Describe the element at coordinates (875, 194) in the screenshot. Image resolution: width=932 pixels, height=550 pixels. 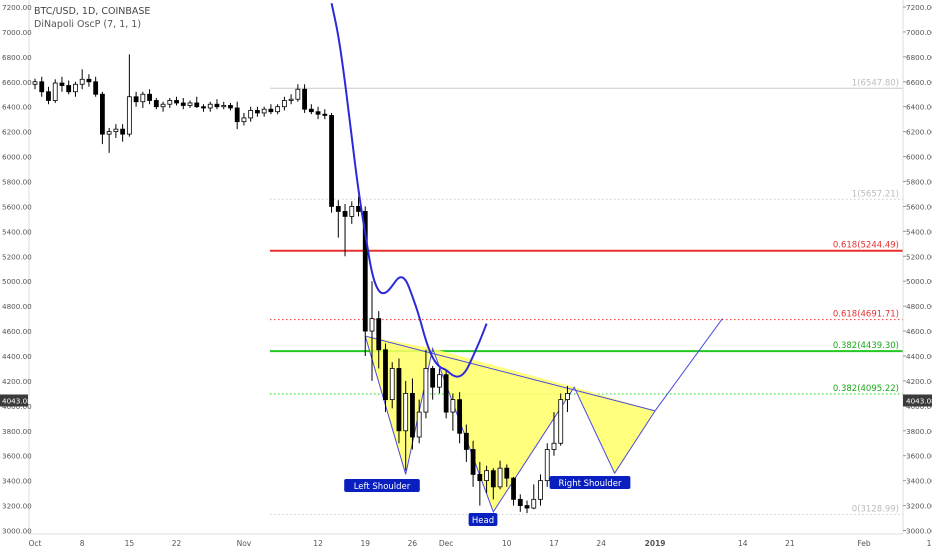
I see `level-label-ext-2: 1(5657.21)` at that location.